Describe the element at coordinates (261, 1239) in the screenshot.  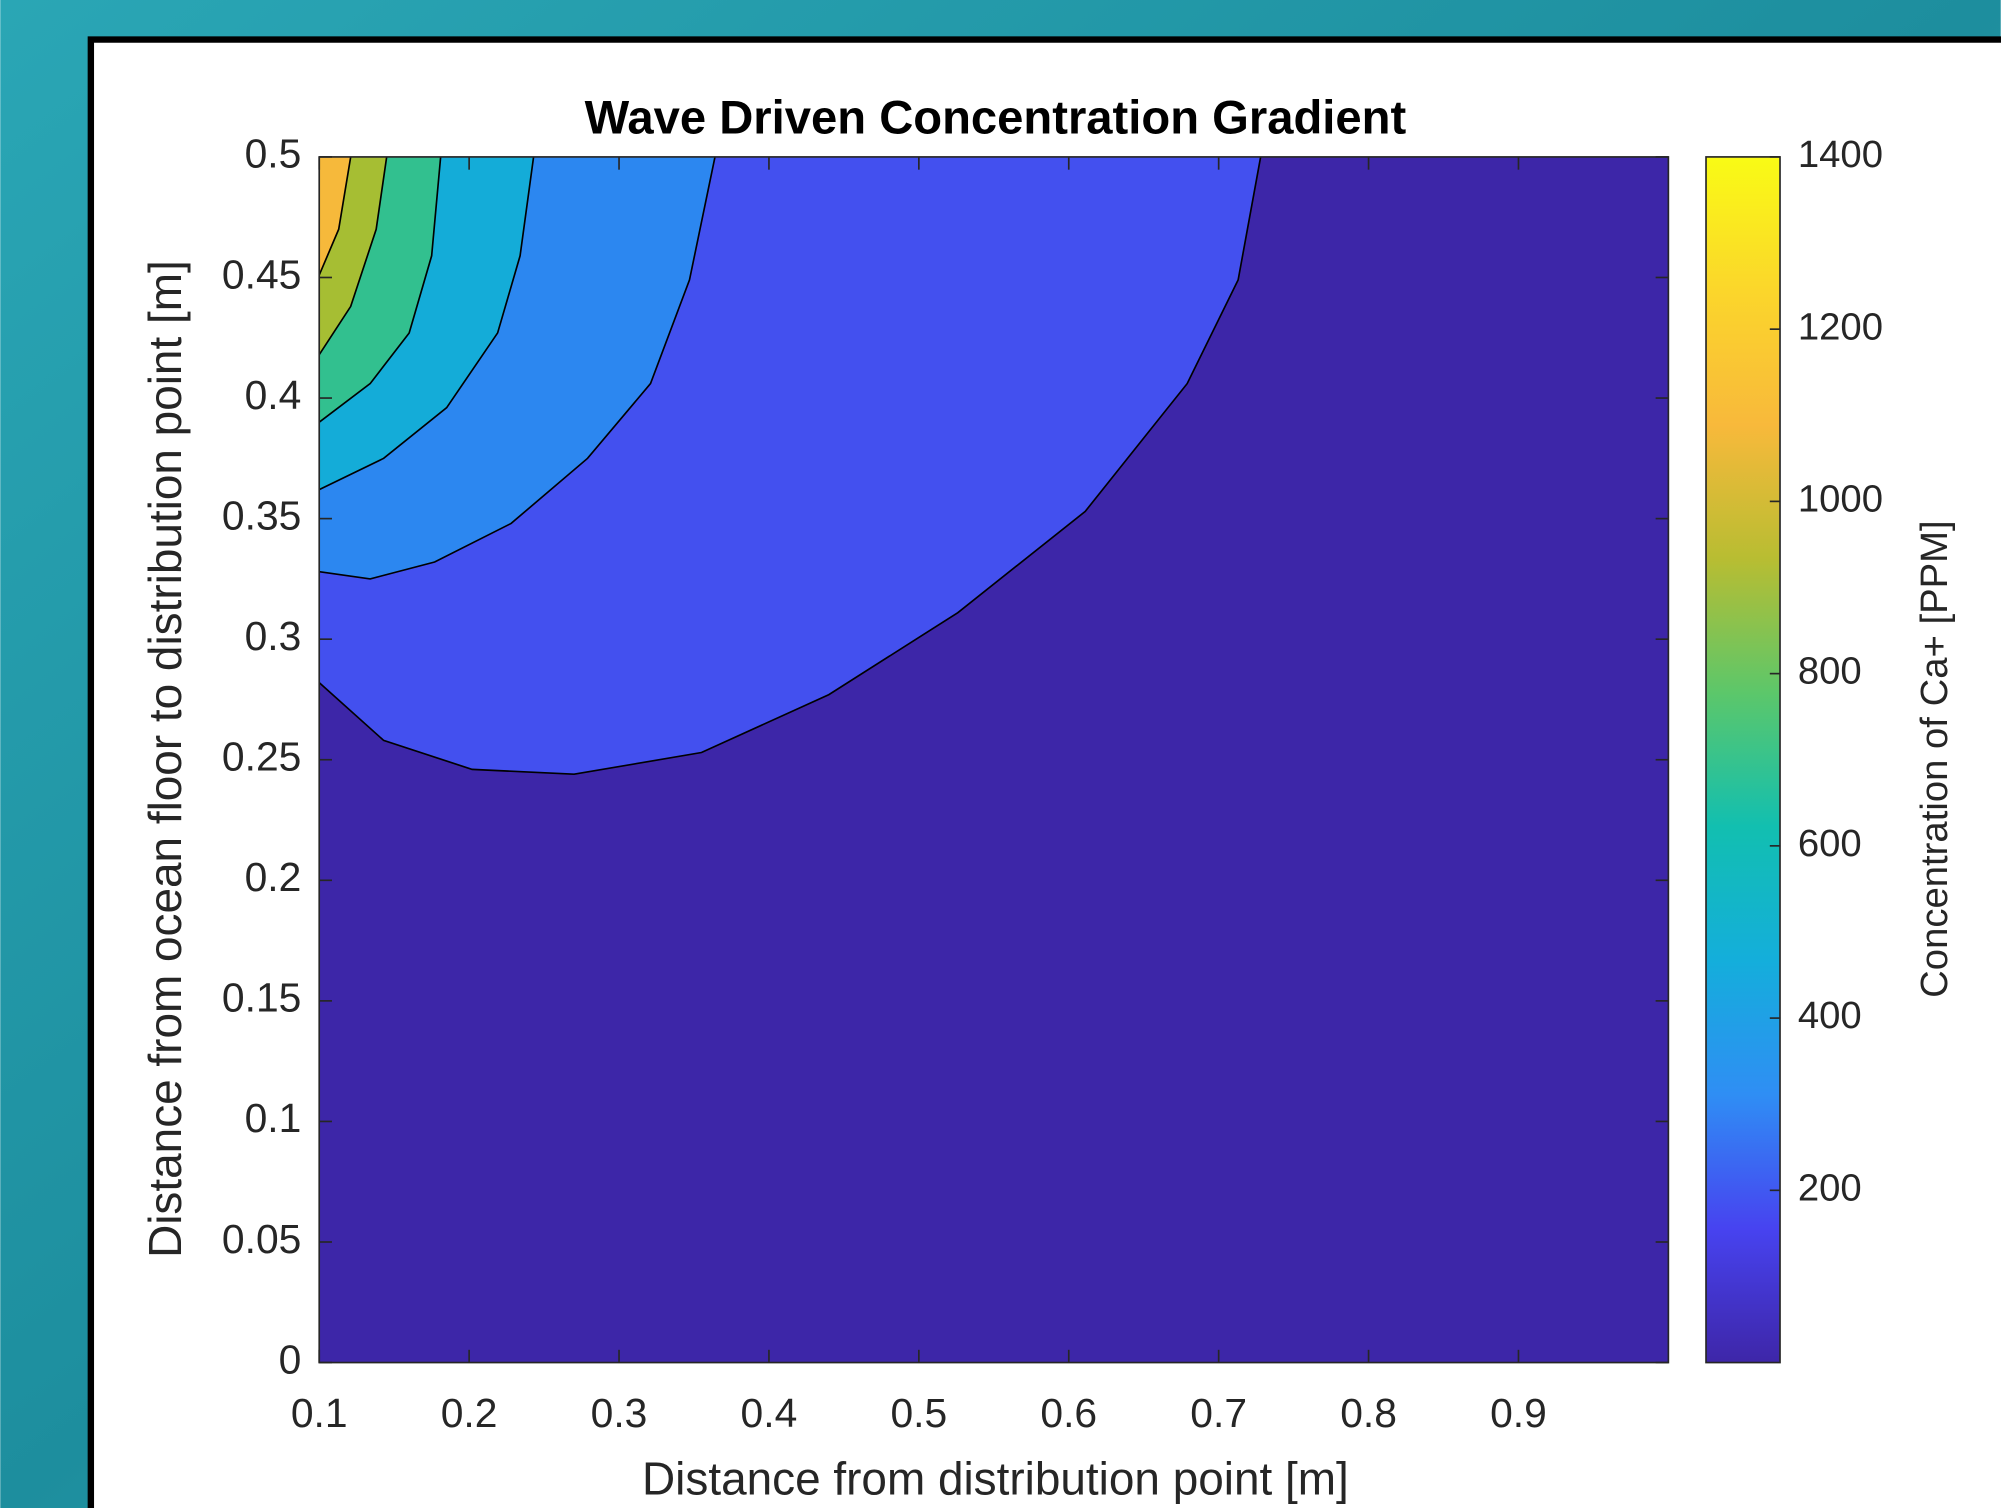
I see `y-tick-label: 0.05` at that location.